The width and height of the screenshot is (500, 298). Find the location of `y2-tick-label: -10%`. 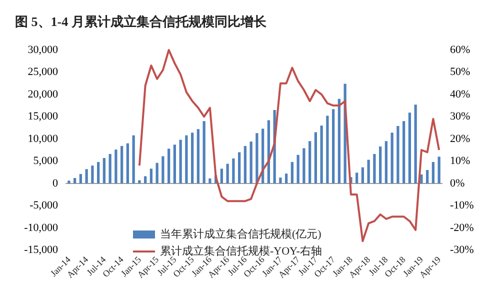

y2-tick-label: -10% is located at coordinates (462, 206).